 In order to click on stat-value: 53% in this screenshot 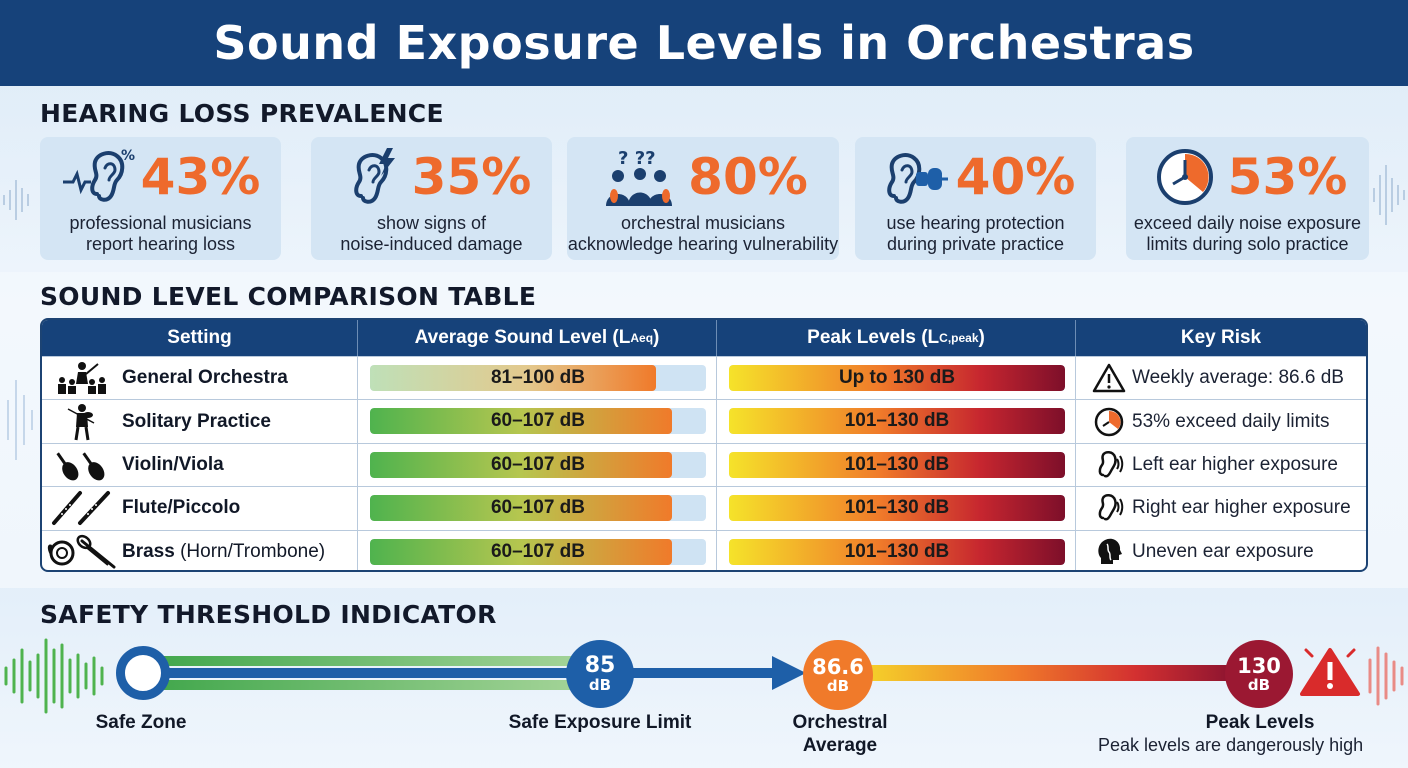, I will do `click(1287, 177)`.